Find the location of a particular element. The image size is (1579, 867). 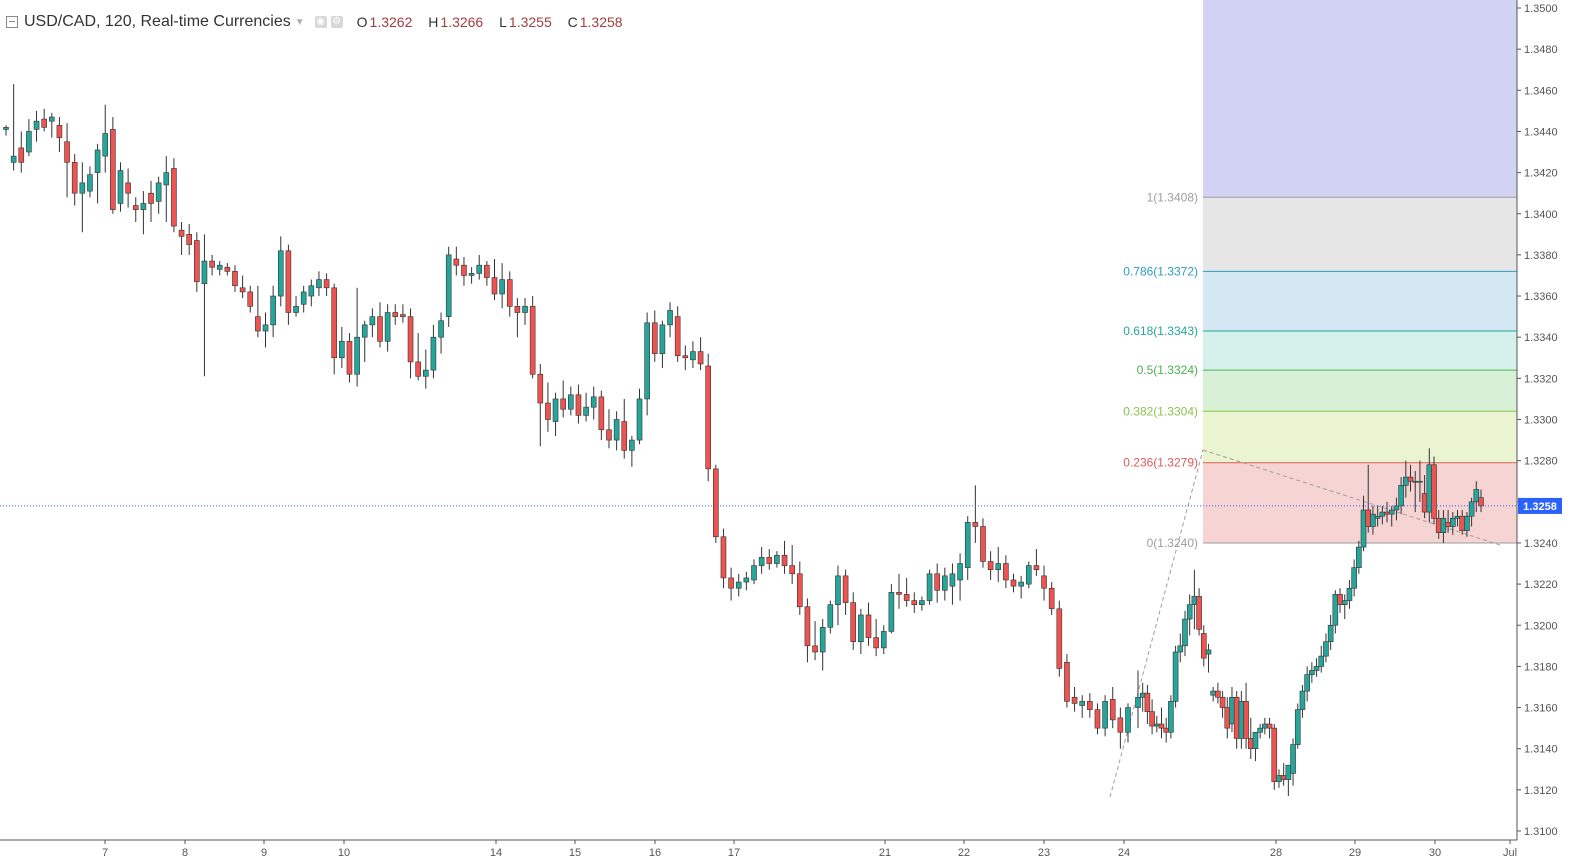

symbol-title: USD/CAD, 120, Real-time Currencies is located at coordinates (157, 21).